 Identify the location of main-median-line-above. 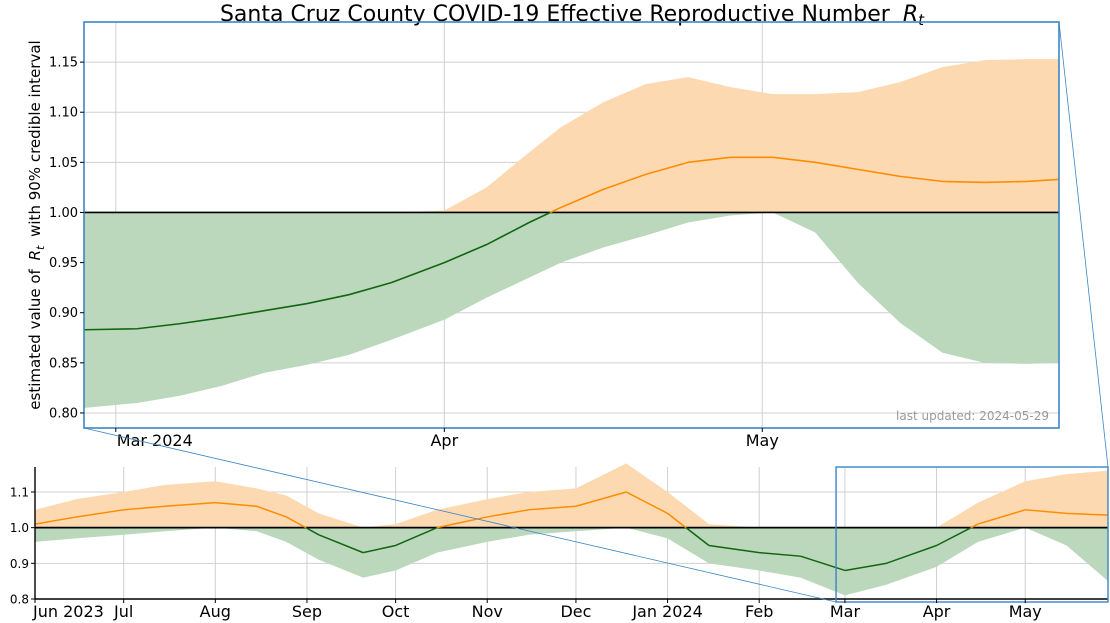
(804, 185).